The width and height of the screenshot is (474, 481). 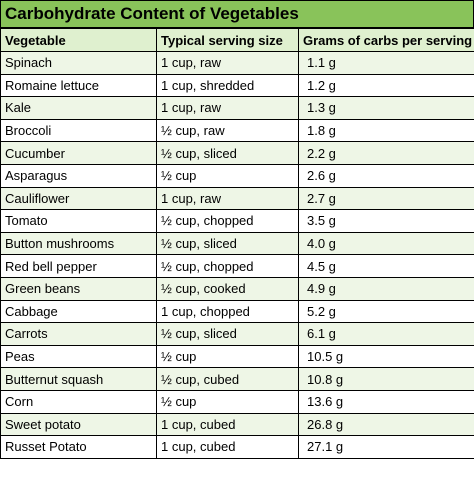 I want to click on cell-vegetable: Romaine lettuce, so click(x=78, y=85).